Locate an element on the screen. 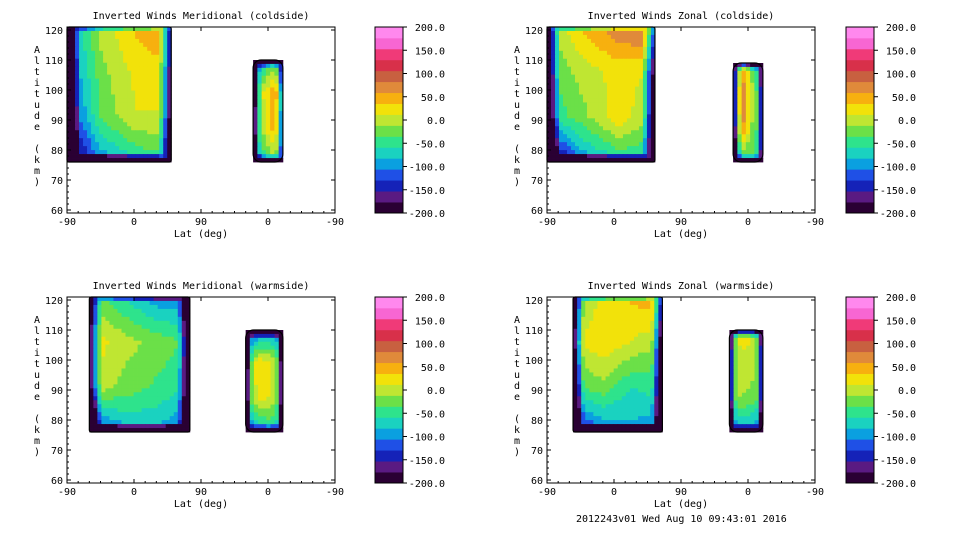 The width and height of the screenshot is (960, 544). chart-title: Inverted Winds Meridional (coldside) is located at coordinates (201, 16).